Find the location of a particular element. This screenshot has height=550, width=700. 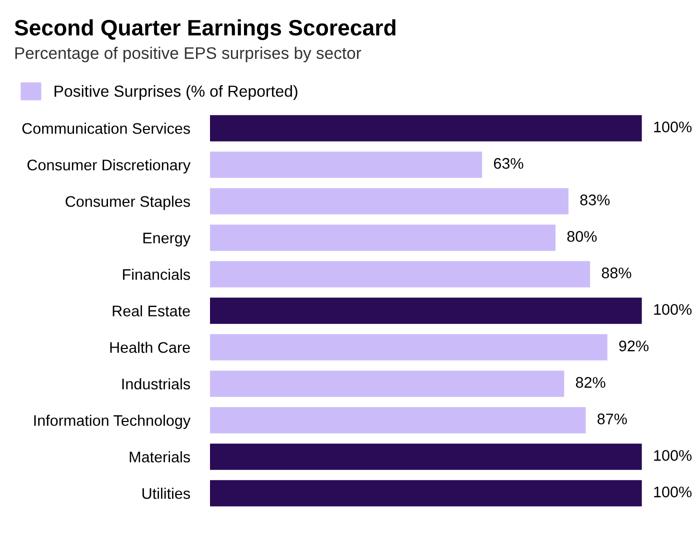

chart-subtitle: Percentage of positive EPS surprises by sector is located at coordinates (188, 54).